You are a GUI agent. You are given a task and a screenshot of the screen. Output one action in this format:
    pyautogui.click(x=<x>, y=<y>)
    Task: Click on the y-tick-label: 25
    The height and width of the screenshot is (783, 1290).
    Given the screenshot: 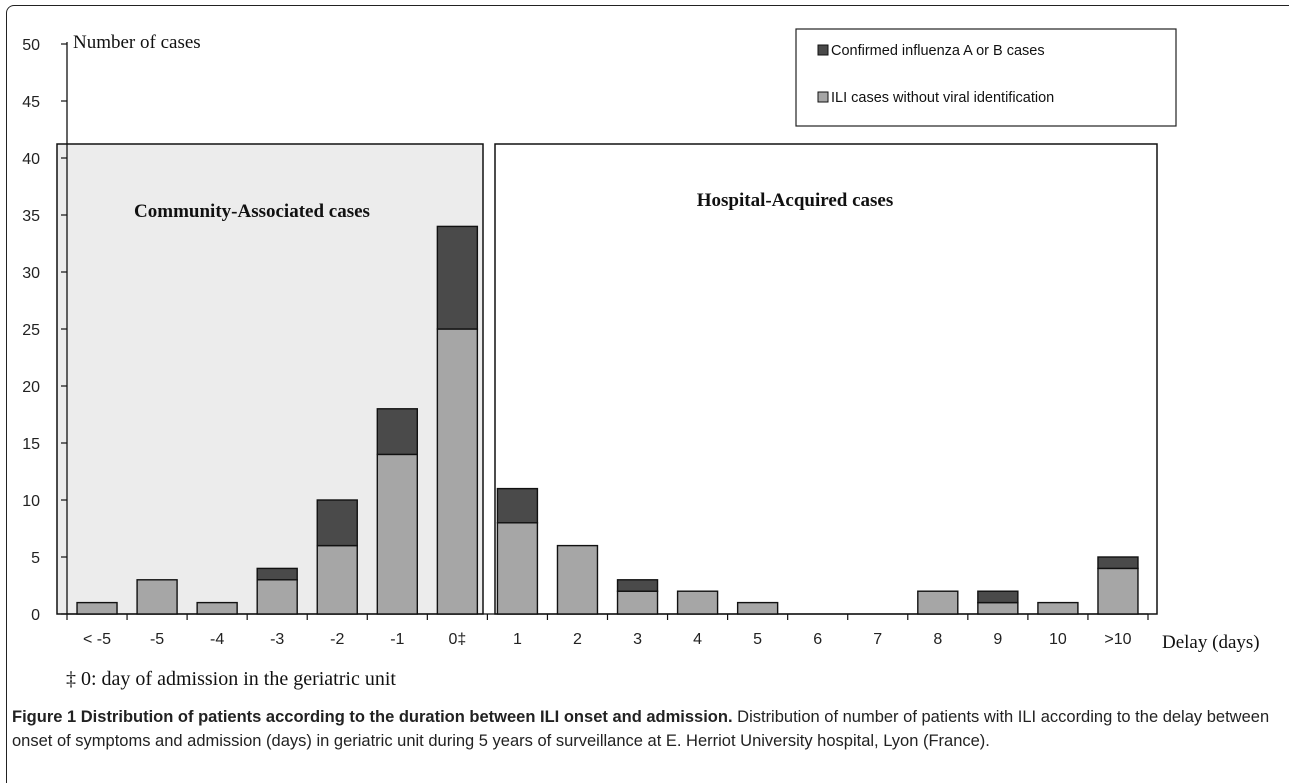 What is the action you would take?
    pyautogui.click(x=31, y=330)
    